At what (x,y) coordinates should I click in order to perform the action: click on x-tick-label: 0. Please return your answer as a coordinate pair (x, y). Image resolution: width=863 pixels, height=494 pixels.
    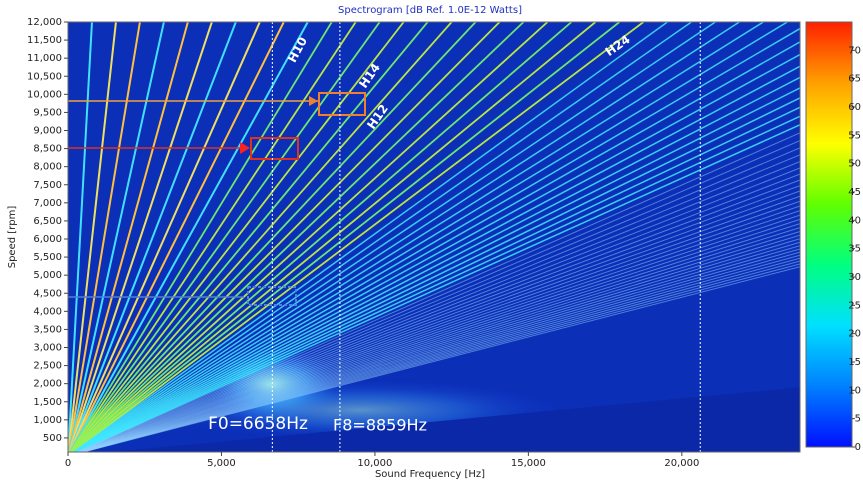
    Looking at the image, I should click on (68, 463).